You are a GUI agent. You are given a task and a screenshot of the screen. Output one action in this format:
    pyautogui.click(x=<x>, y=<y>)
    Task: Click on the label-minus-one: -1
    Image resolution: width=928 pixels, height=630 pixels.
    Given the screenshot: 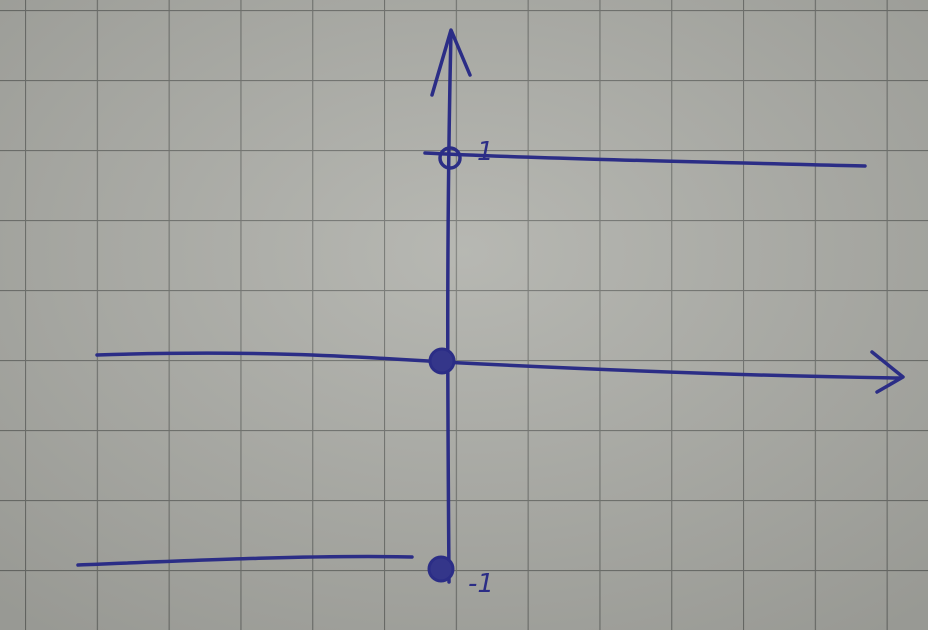 What is the action you would take?
    pyautogui.click(x=481, y=584)
    